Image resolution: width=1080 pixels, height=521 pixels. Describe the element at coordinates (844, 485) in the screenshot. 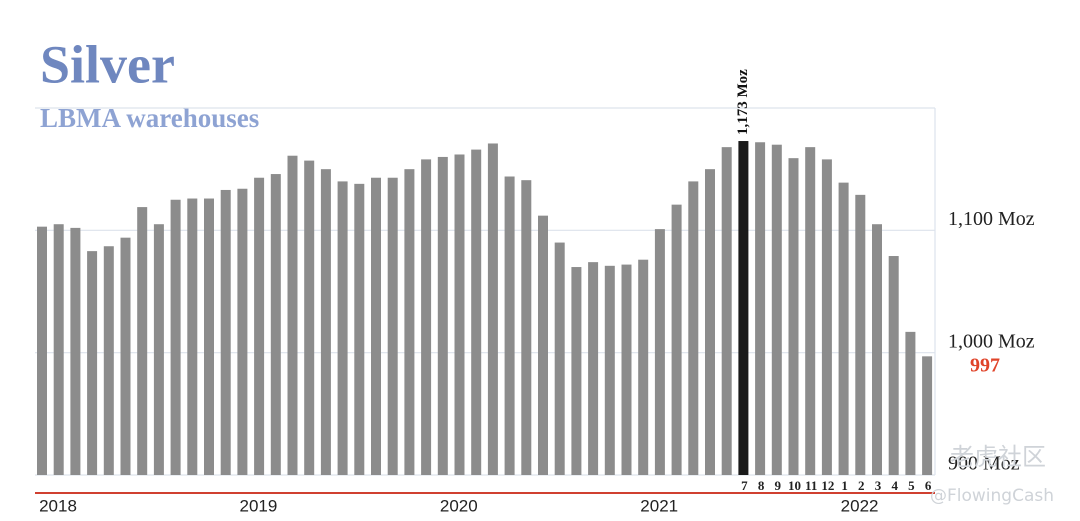

I see `x-tick-label: 1` at that location.